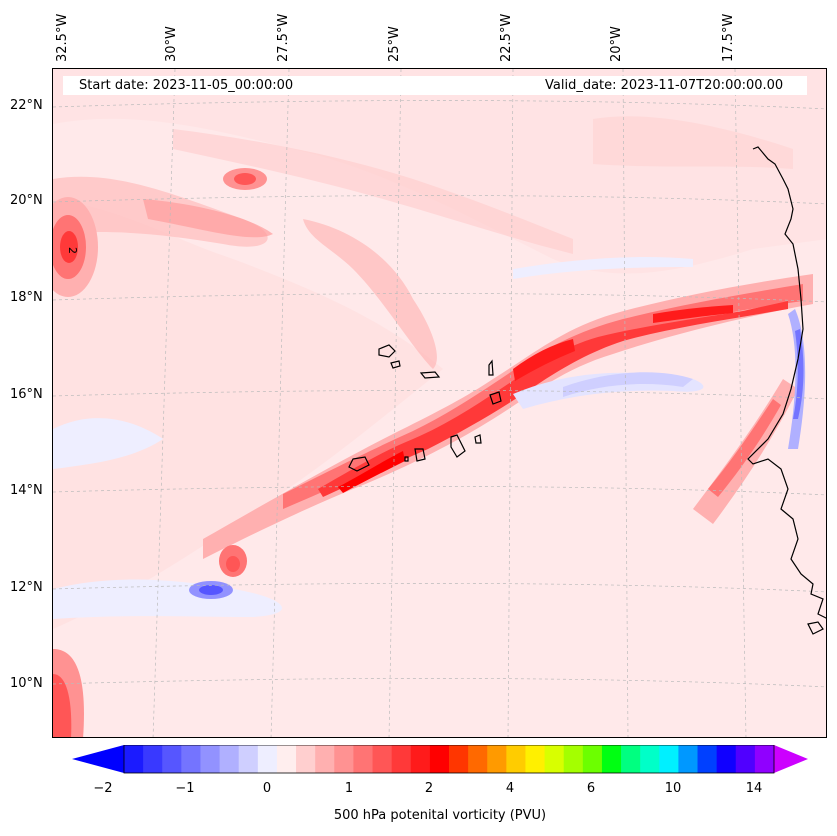  Describe the element at coordinates (186, 85) in the screenshot. I see `start-date-label: Start date: 2023-11-05_00:00:00` at that location.